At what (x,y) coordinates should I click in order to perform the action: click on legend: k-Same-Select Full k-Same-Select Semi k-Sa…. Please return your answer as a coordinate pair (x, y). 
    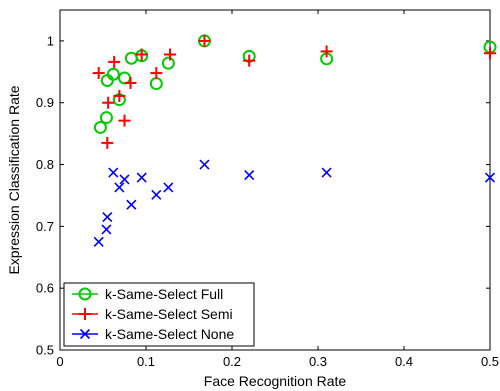
    Looking at the image, I should click on (159, 314).